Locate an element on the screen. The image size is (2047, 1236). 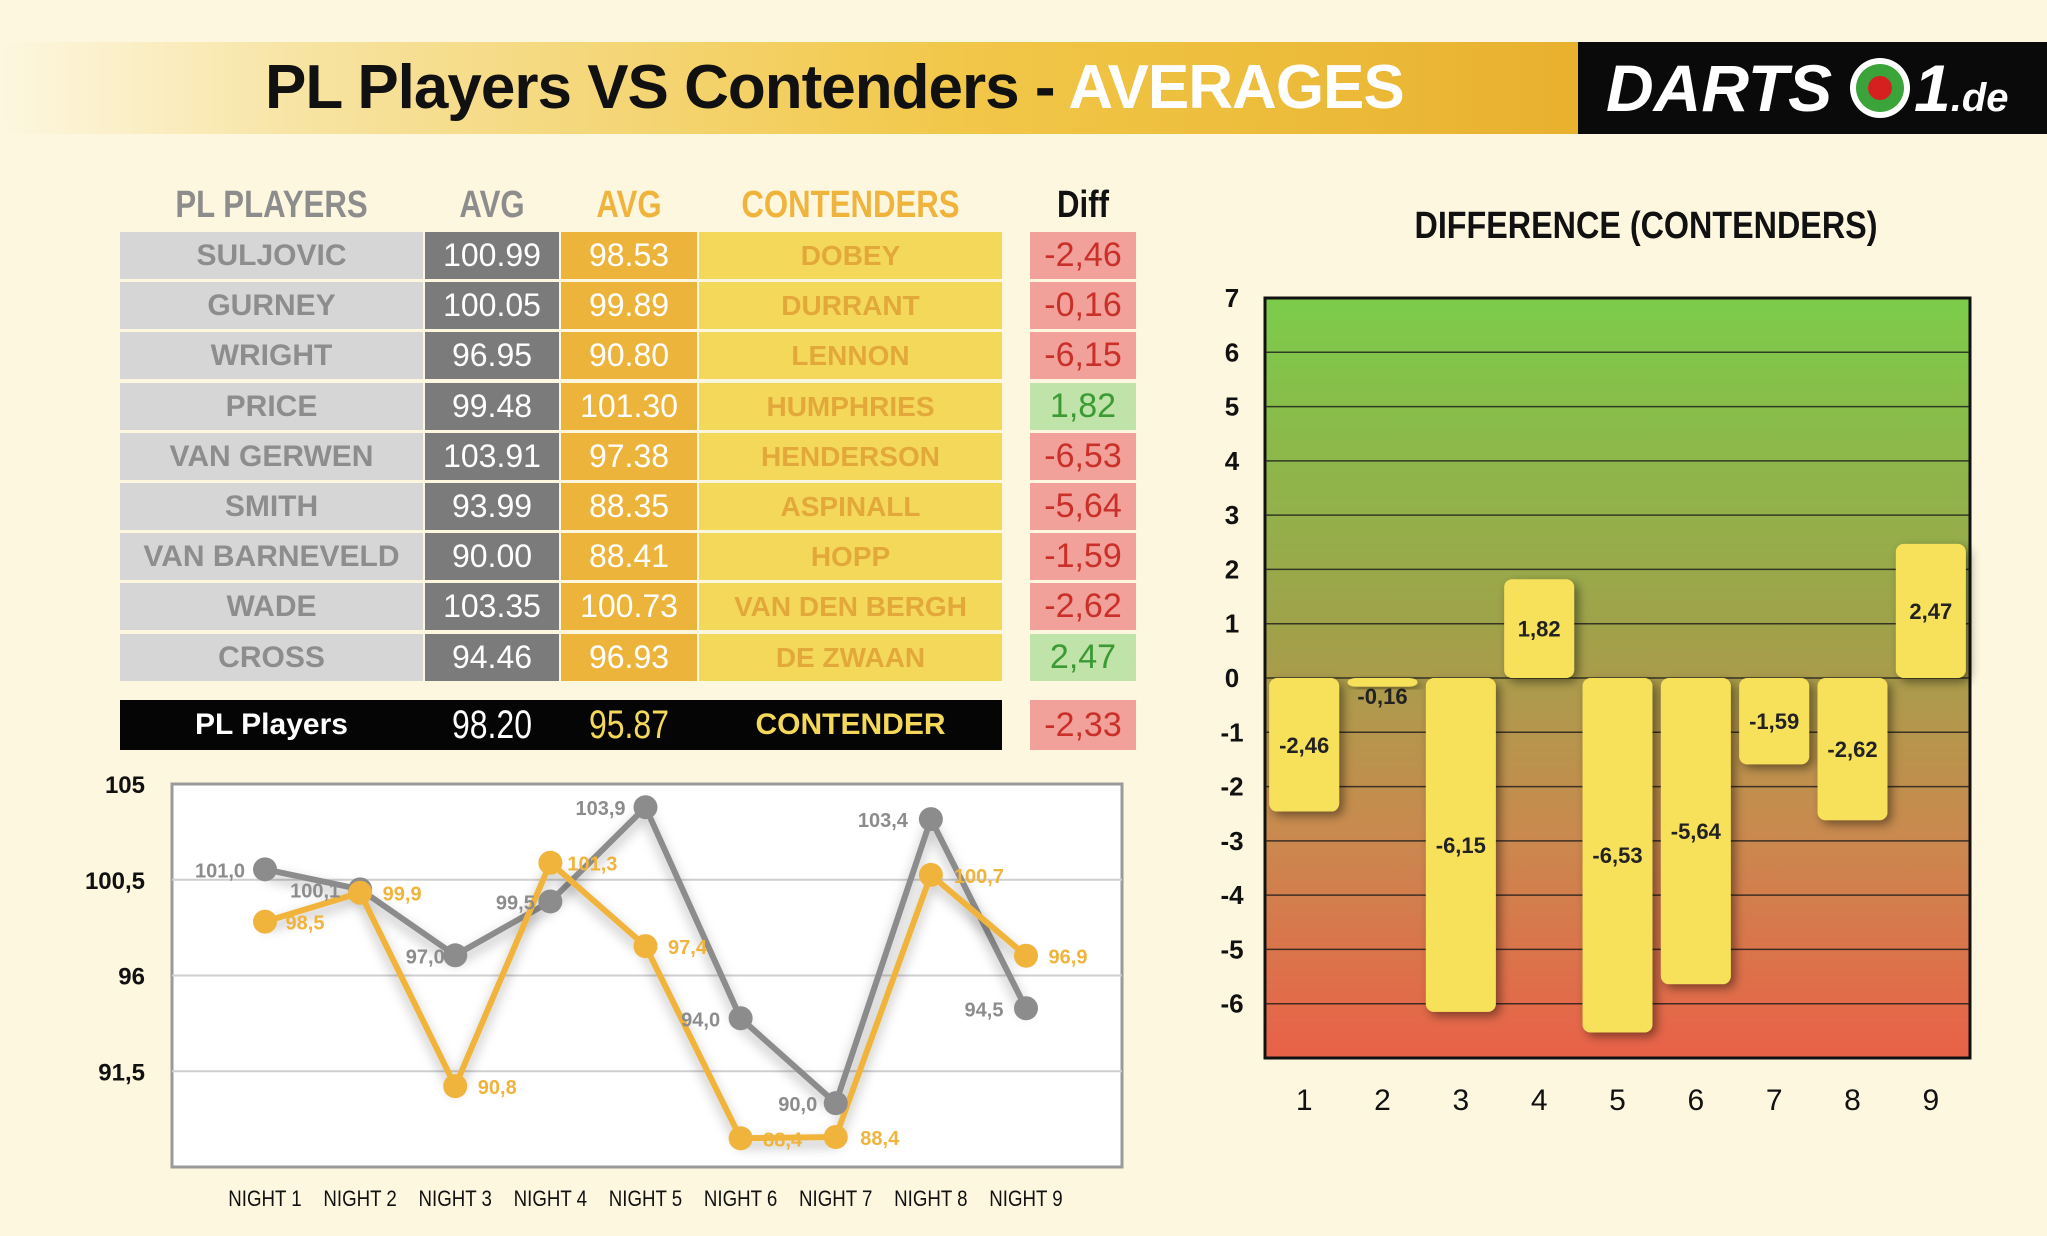
y-tick-label: -5 is located at coordinates (1231, 949).